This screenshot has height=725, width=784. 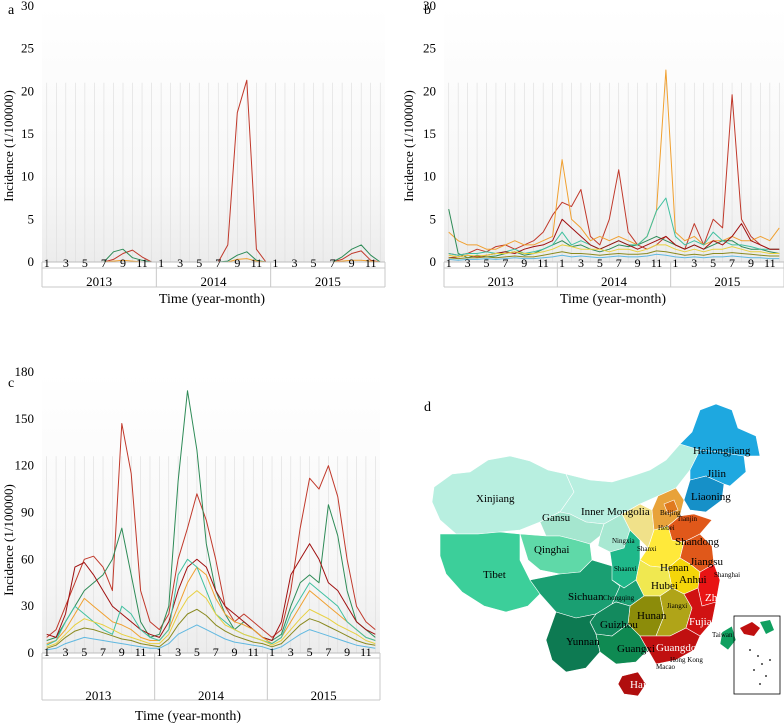 What do you see at coordinates (686, 660) in the screenshot?
I see `label-hong-kong: Hong Kong` at bounding box center [686, 660].